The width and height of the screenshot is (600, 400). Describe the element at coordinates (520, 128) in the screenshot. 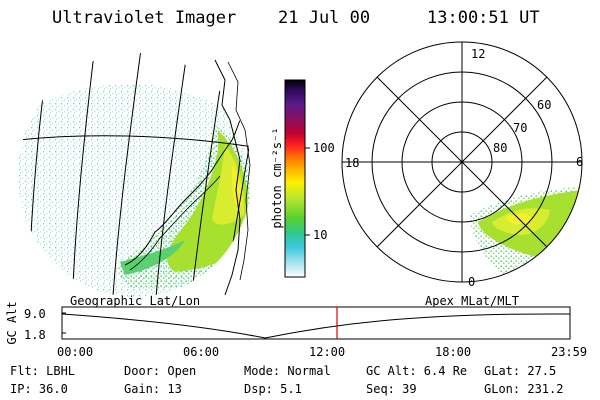

I see `mlat-label-70: 70` at that location.